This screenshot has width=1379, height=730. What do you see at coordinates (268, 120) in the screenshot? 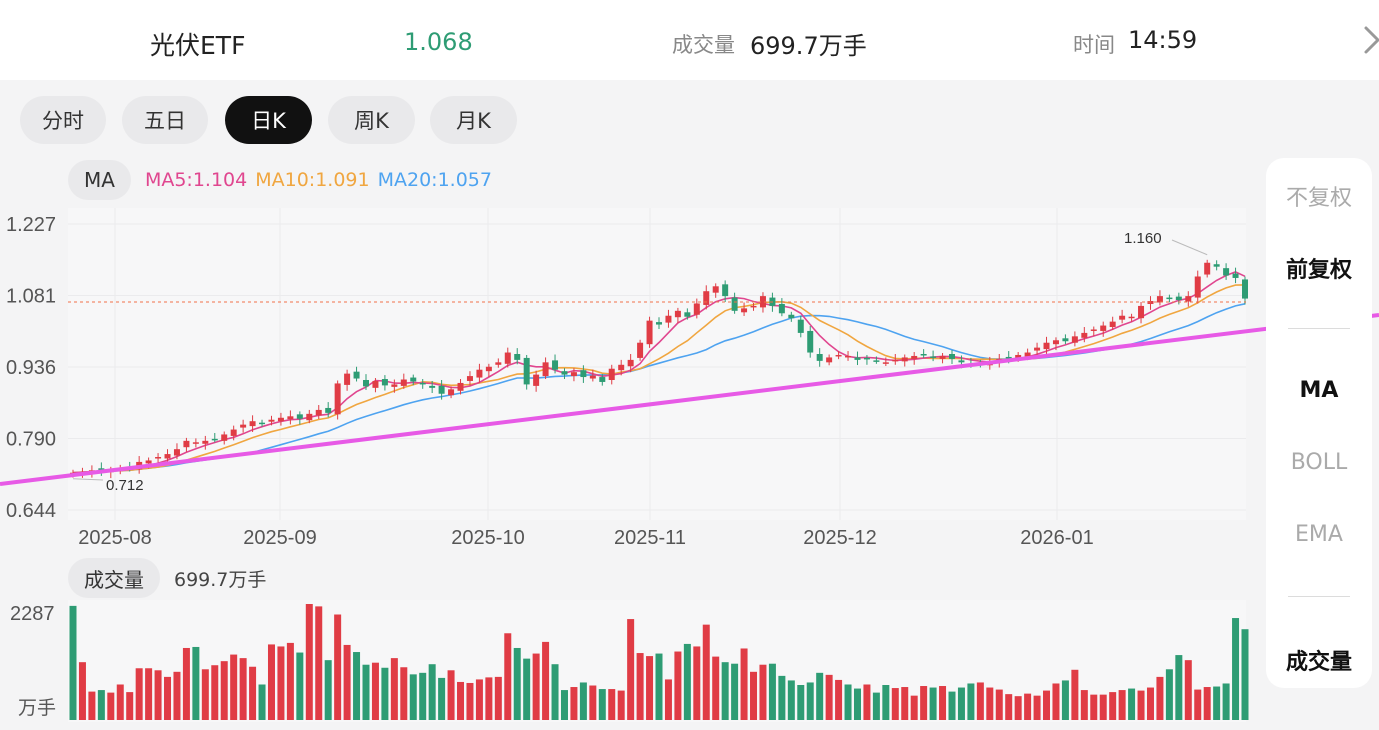
I see `tab-daily-k: 日K` at bounding box center [268, 120].